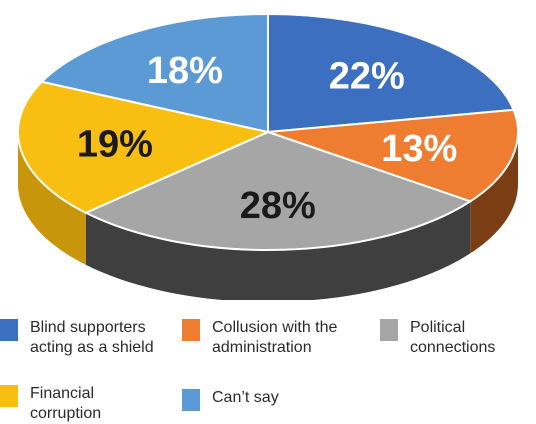 Image resolution: width=536 pixels, height=424 pixels. I want to click on legend-label: Political connections, so click(453, 337).